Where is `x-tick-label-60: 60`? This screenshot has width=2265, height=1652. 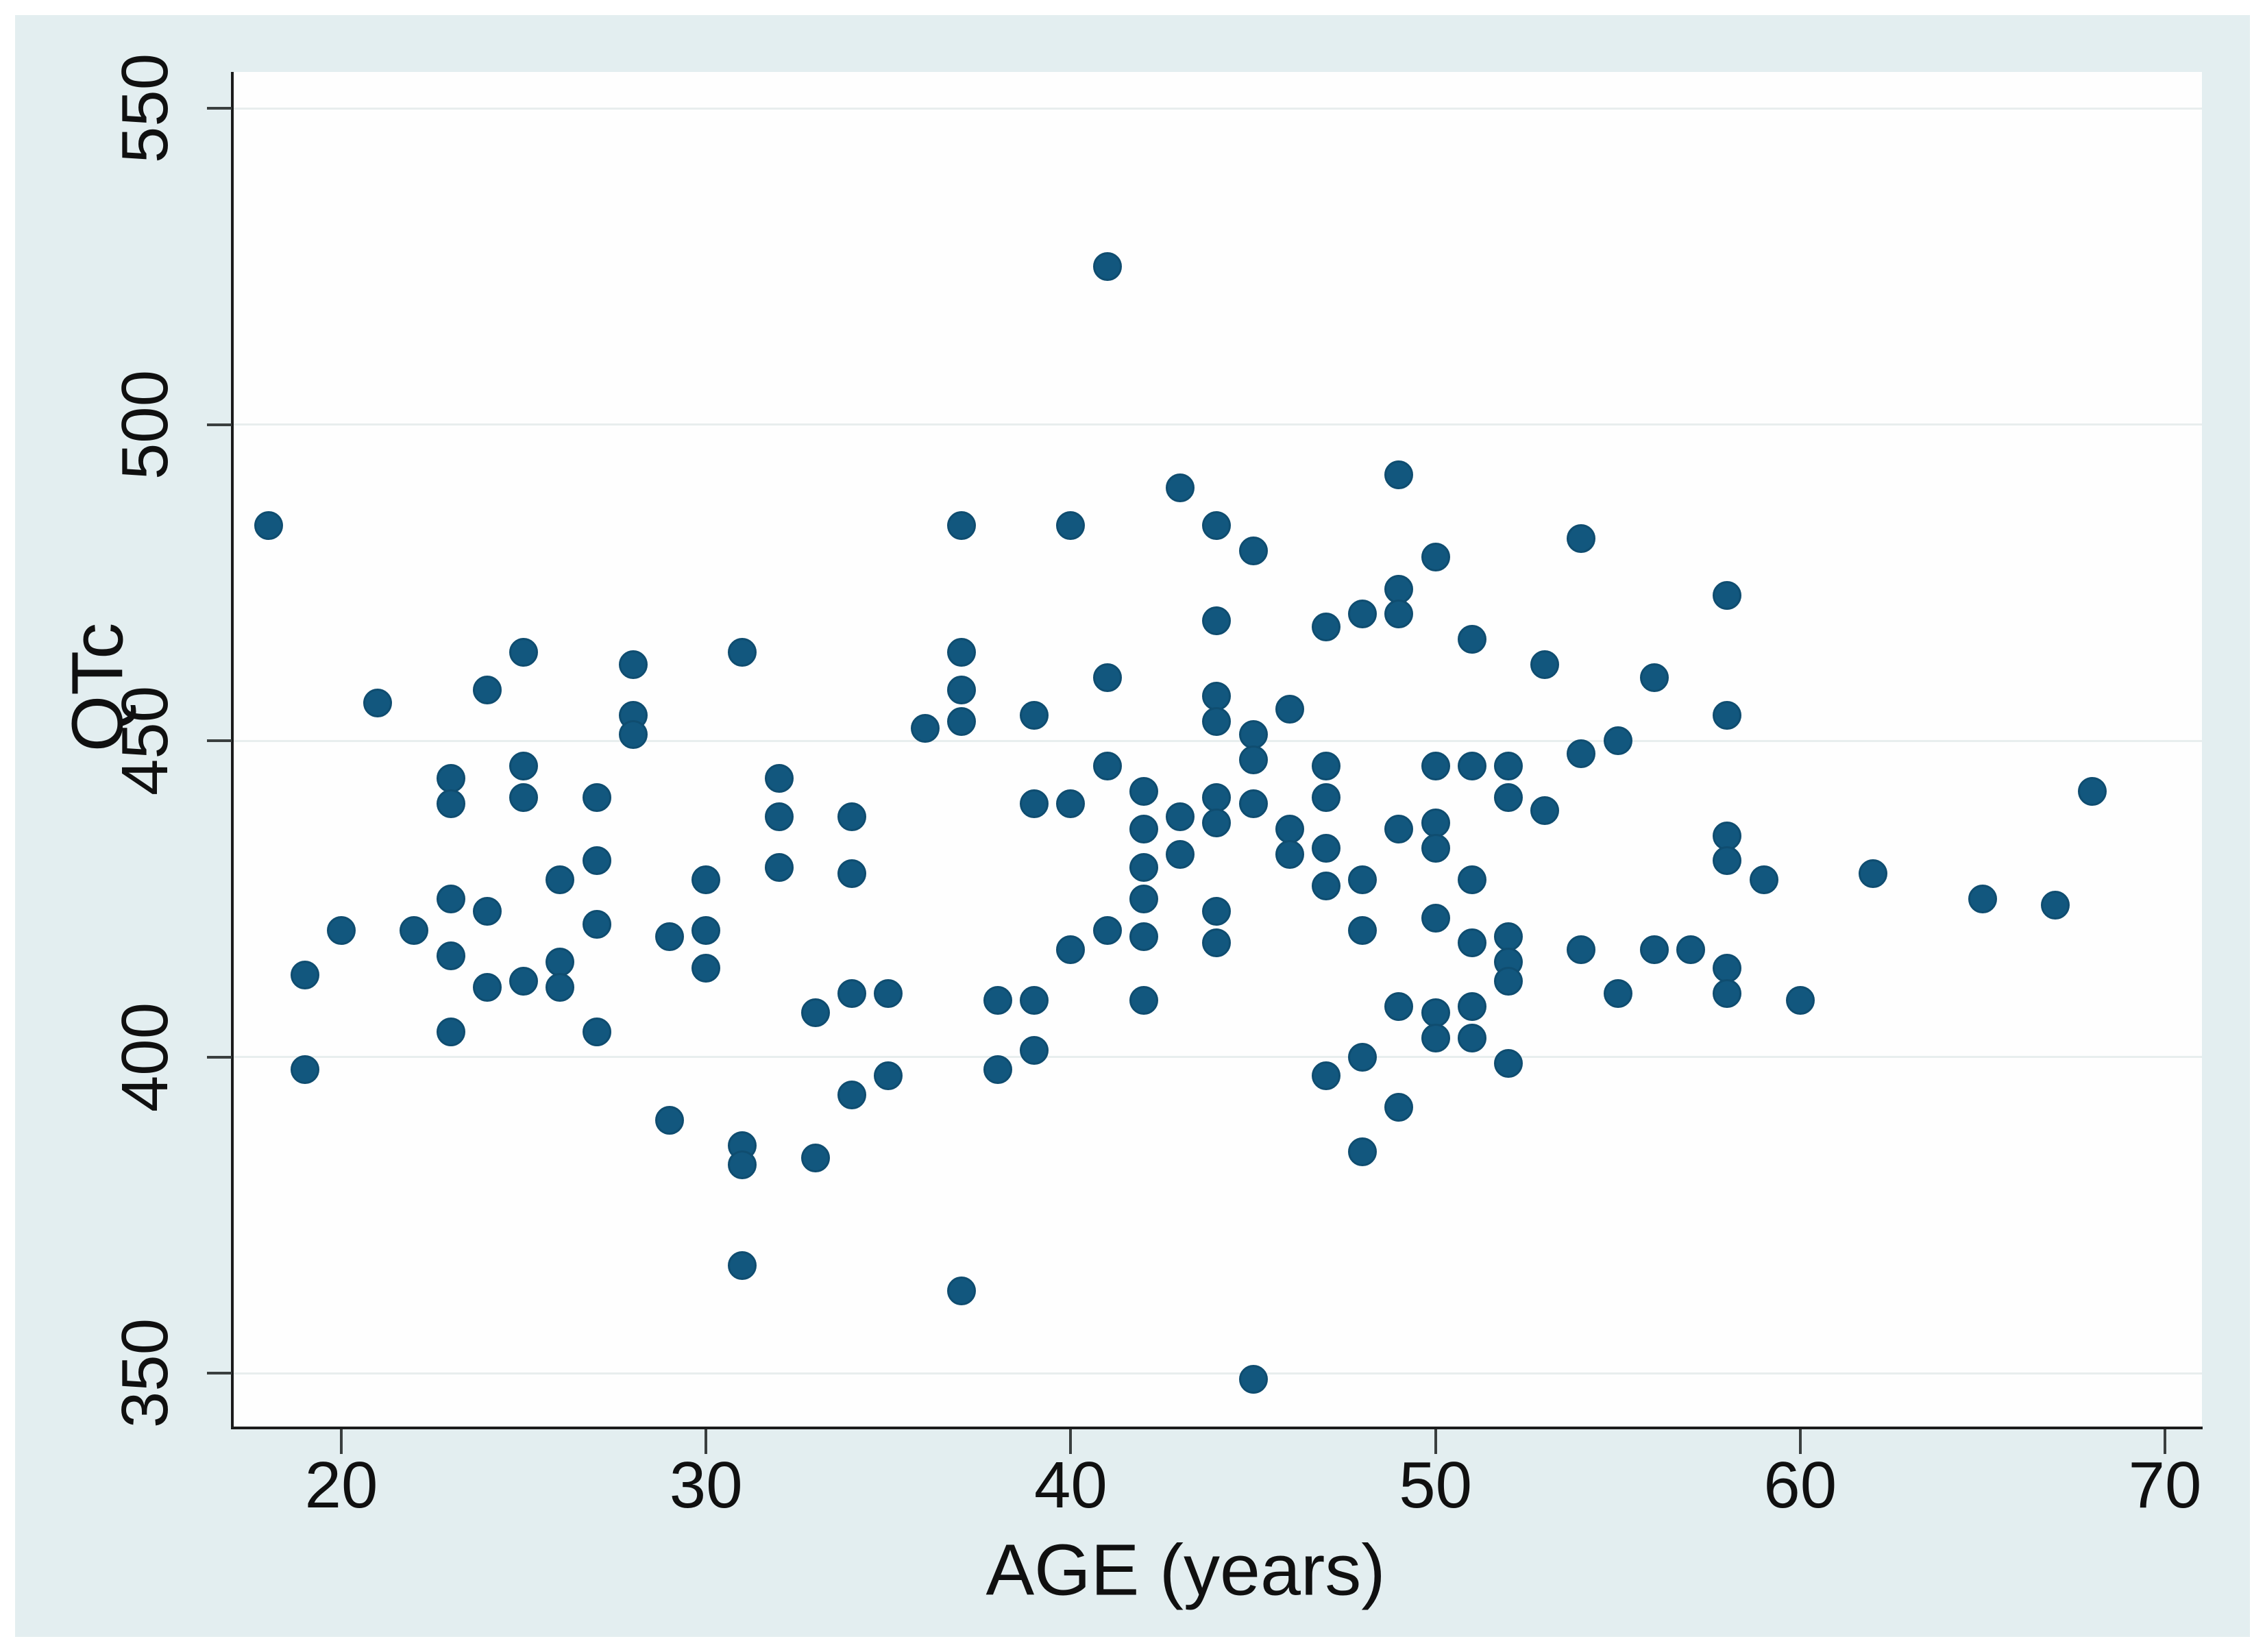
x-tick-label-60: 60 is located at coordinates (1800, 1485).